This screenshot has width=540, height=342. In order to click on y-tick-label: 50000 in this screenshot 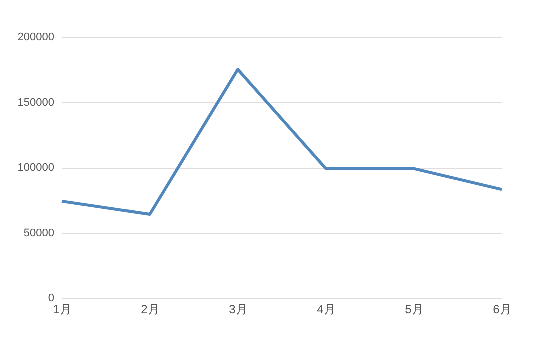, I will do `click(39, 233)`.